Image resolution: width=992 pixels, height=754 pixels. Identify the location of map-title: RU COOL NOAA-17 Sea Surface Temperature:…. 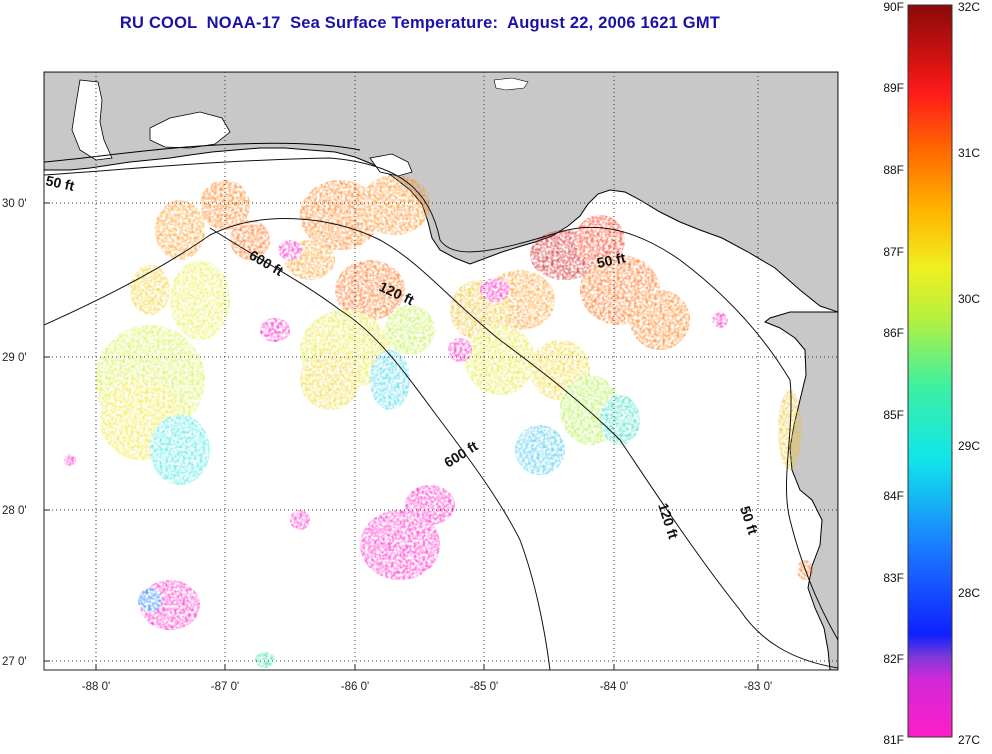
(420, 23).